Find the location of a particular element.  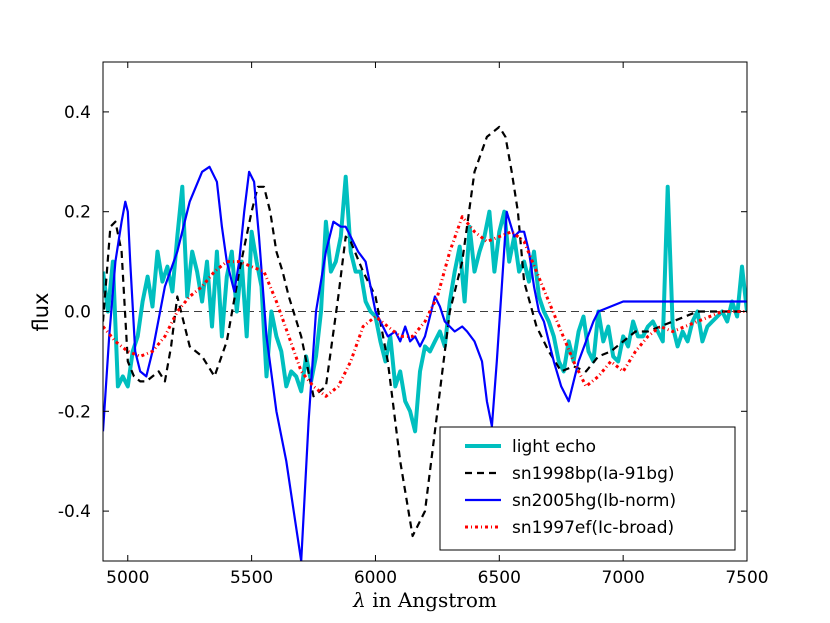

legend-label-3: sn2005hg(Ib-norm) is located at coordinates (594, 501).